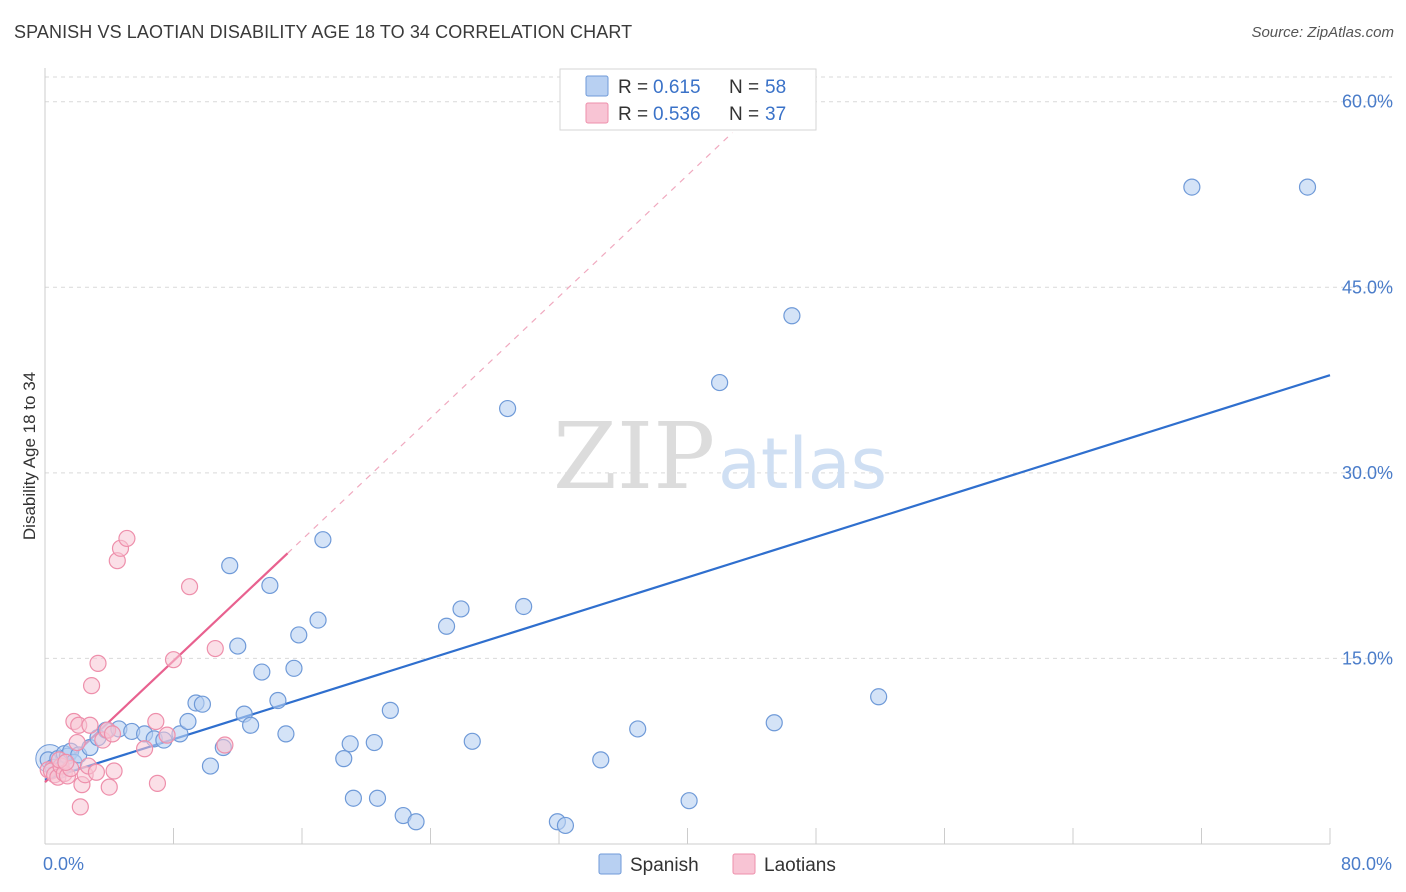 Image resolution: width=1406 pixels, height=892 pixels. I want to click on y-tick-labels: 15.0% 30.0% 45.0% 60.0%, so click(1367, 380).